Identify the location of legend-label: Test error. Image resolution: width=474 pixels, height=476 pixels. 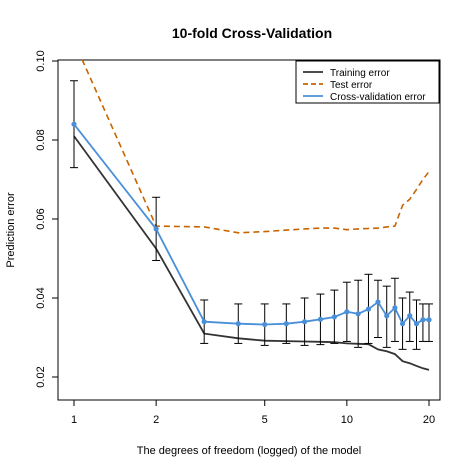
(351, 85).